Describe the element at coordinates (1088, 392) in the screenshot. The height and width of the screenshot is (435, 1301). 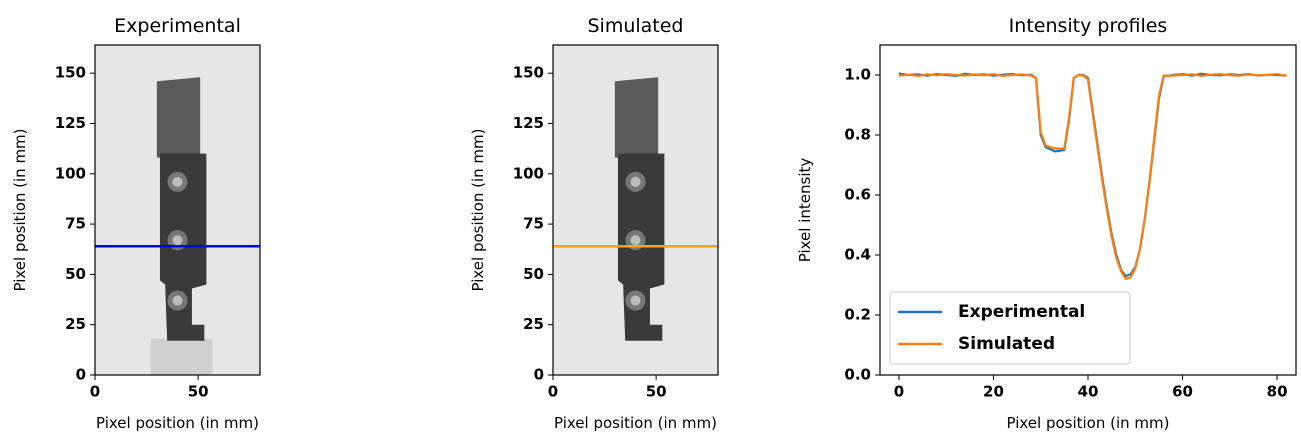
I see `x-tick-label: 40` at that location.